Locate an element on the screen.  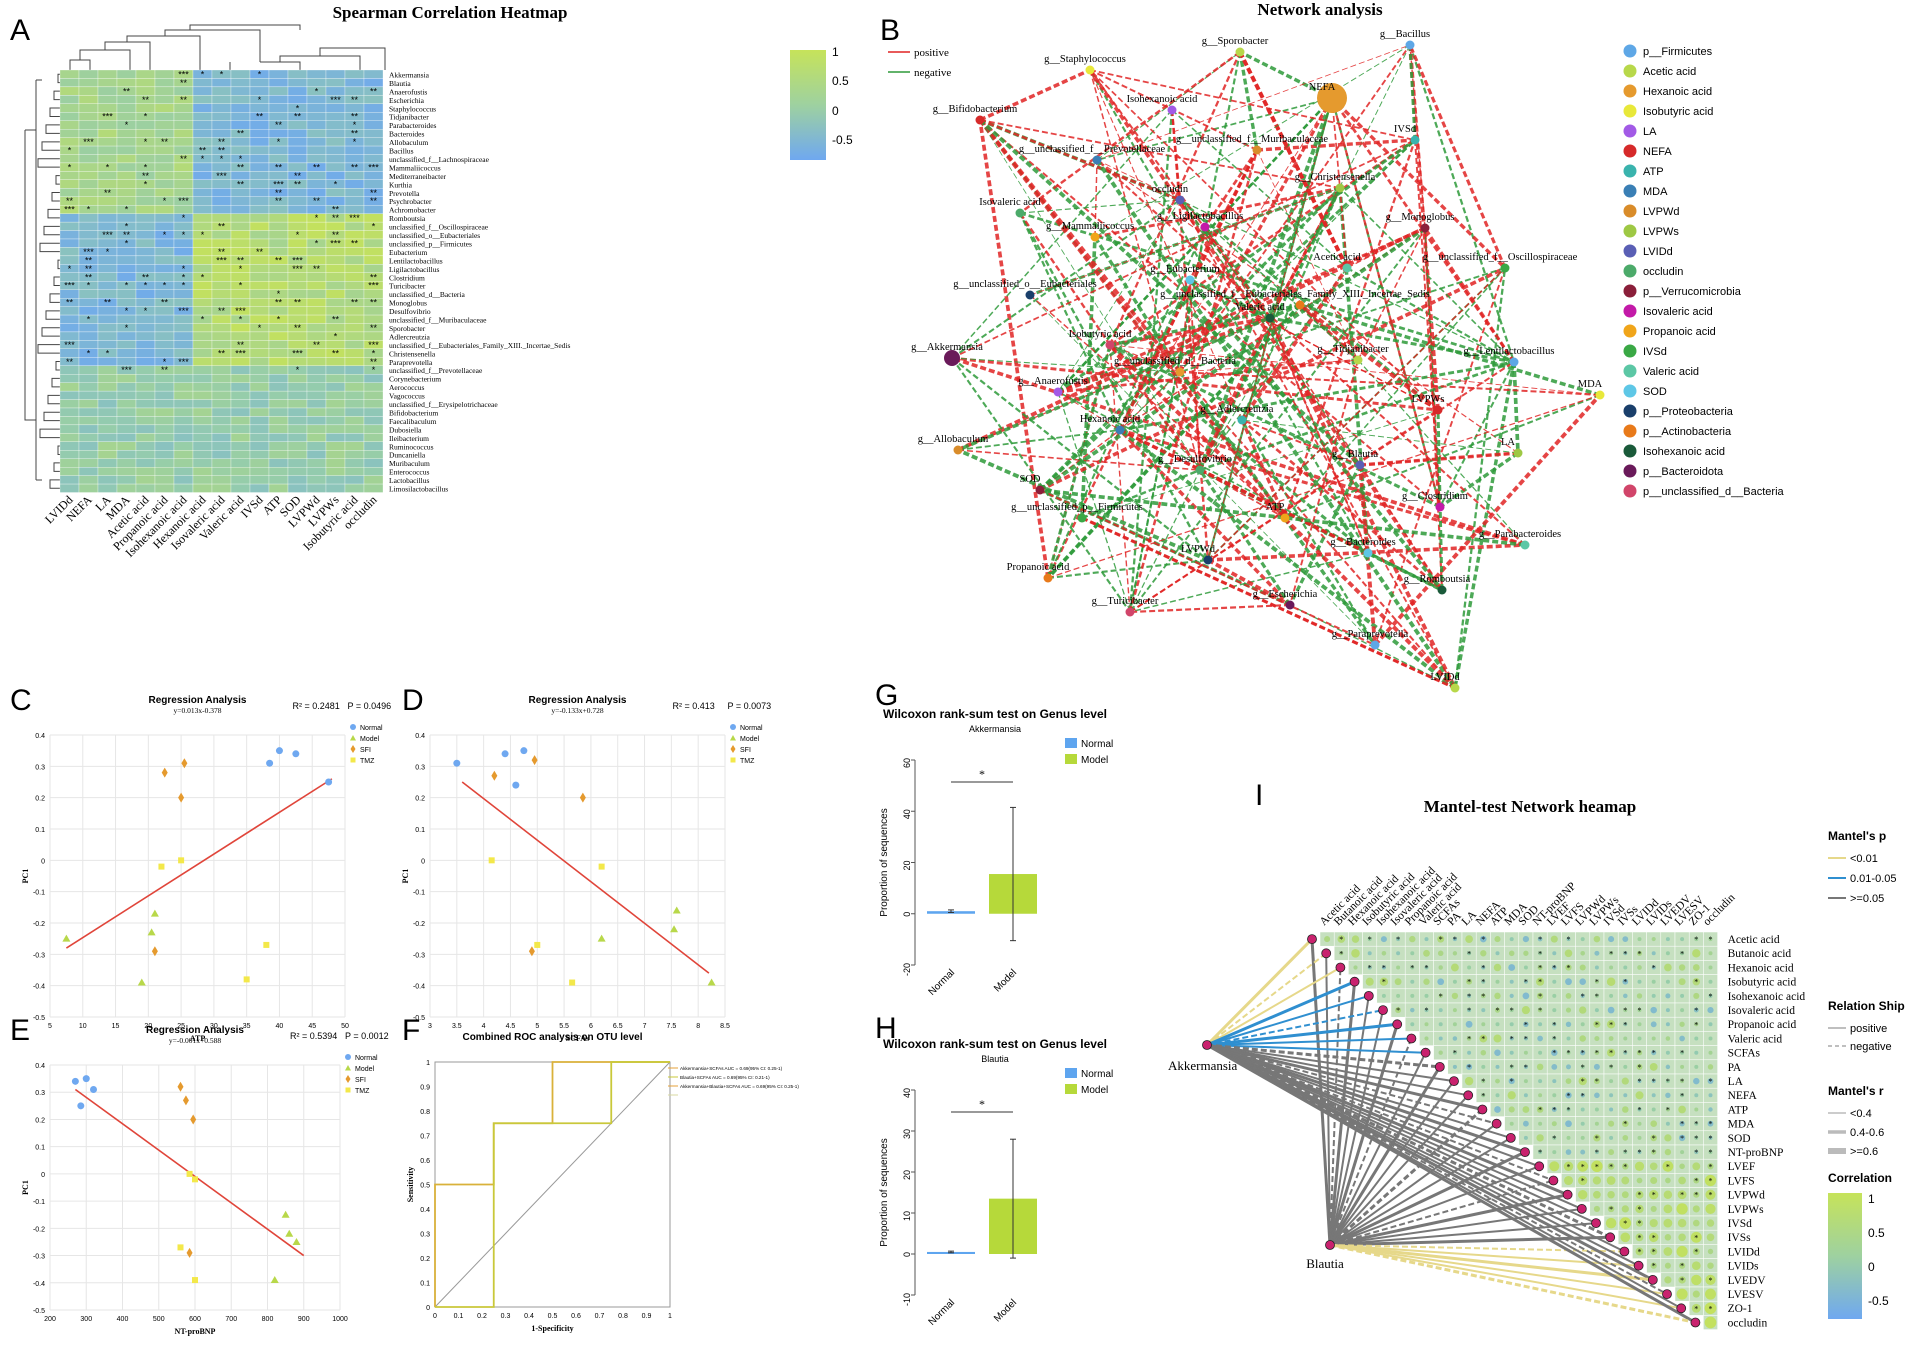
legend-label: SFI is located at coordinates (745, 750).